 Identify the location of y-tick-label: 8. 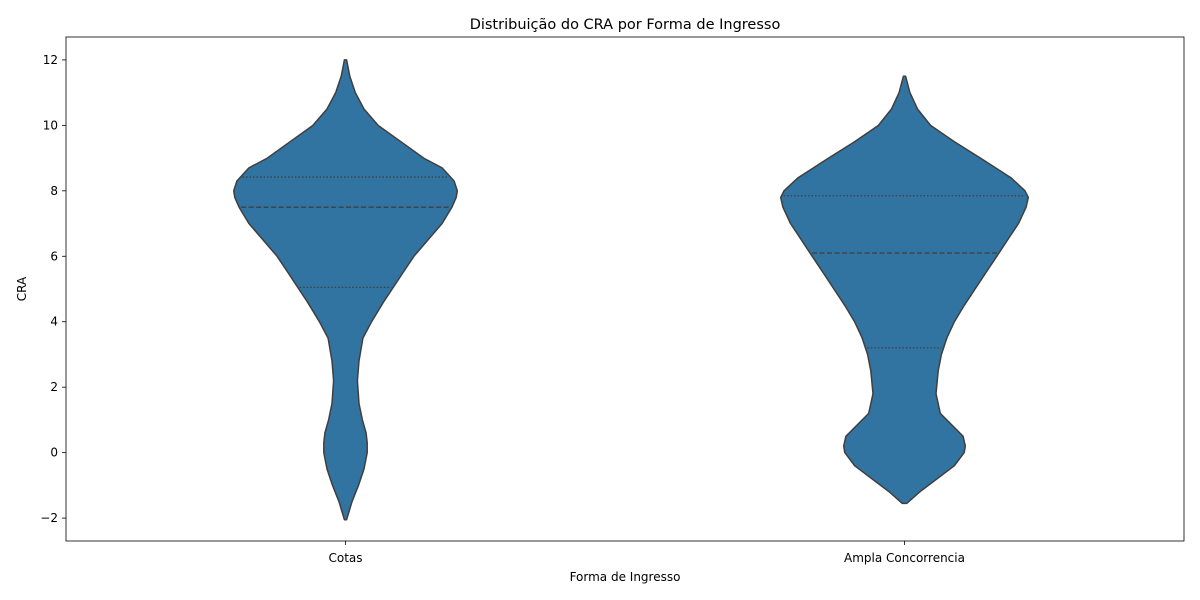
(54, 191).